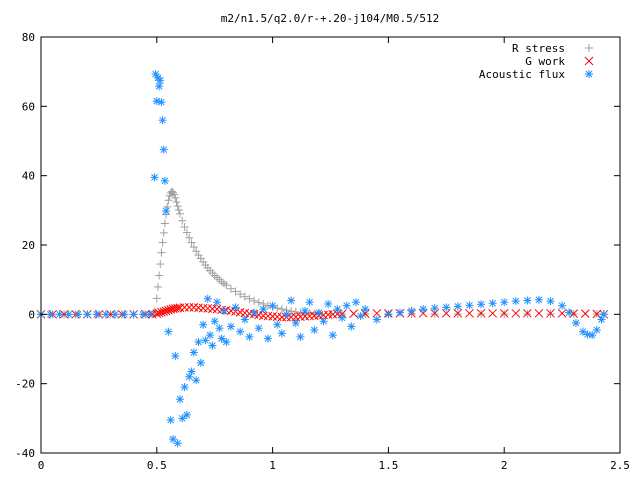 The image size is (640, 480). I want to click on y-tick-label: 40, so click(28, 176).